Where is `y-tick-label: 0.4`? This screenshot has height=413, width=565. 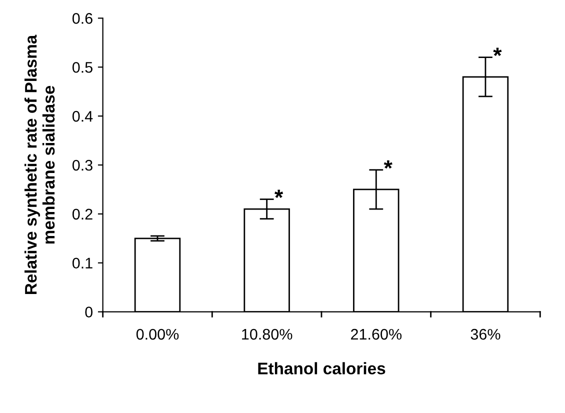 y-tick-label: 0.4 is located at coordinates (82, 116).